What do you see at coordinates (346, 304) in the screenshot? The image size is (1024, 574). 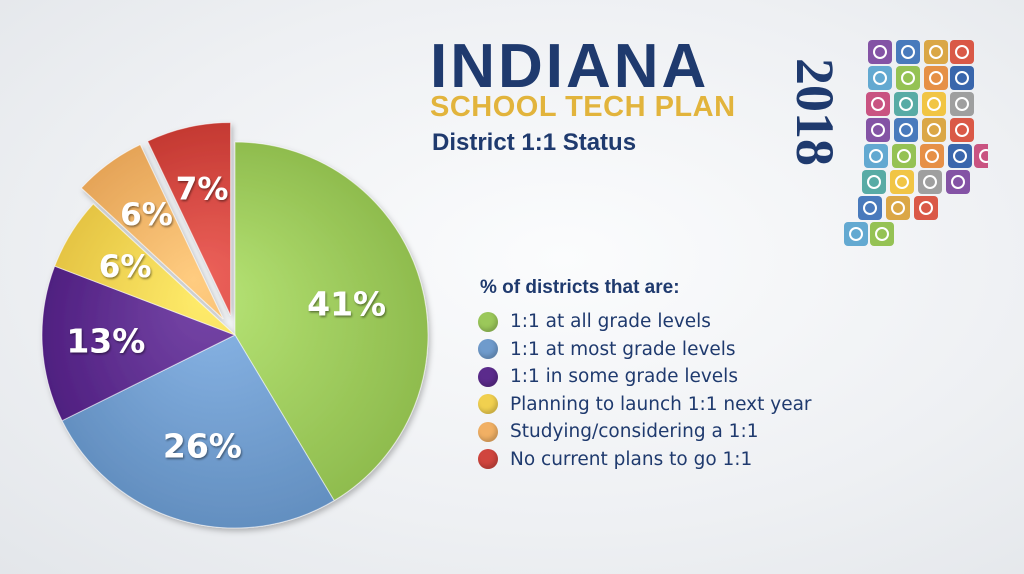 I see `pie-value-label-1-1-at-all-grade-levels: 41%` at bounding box center [346, 304].